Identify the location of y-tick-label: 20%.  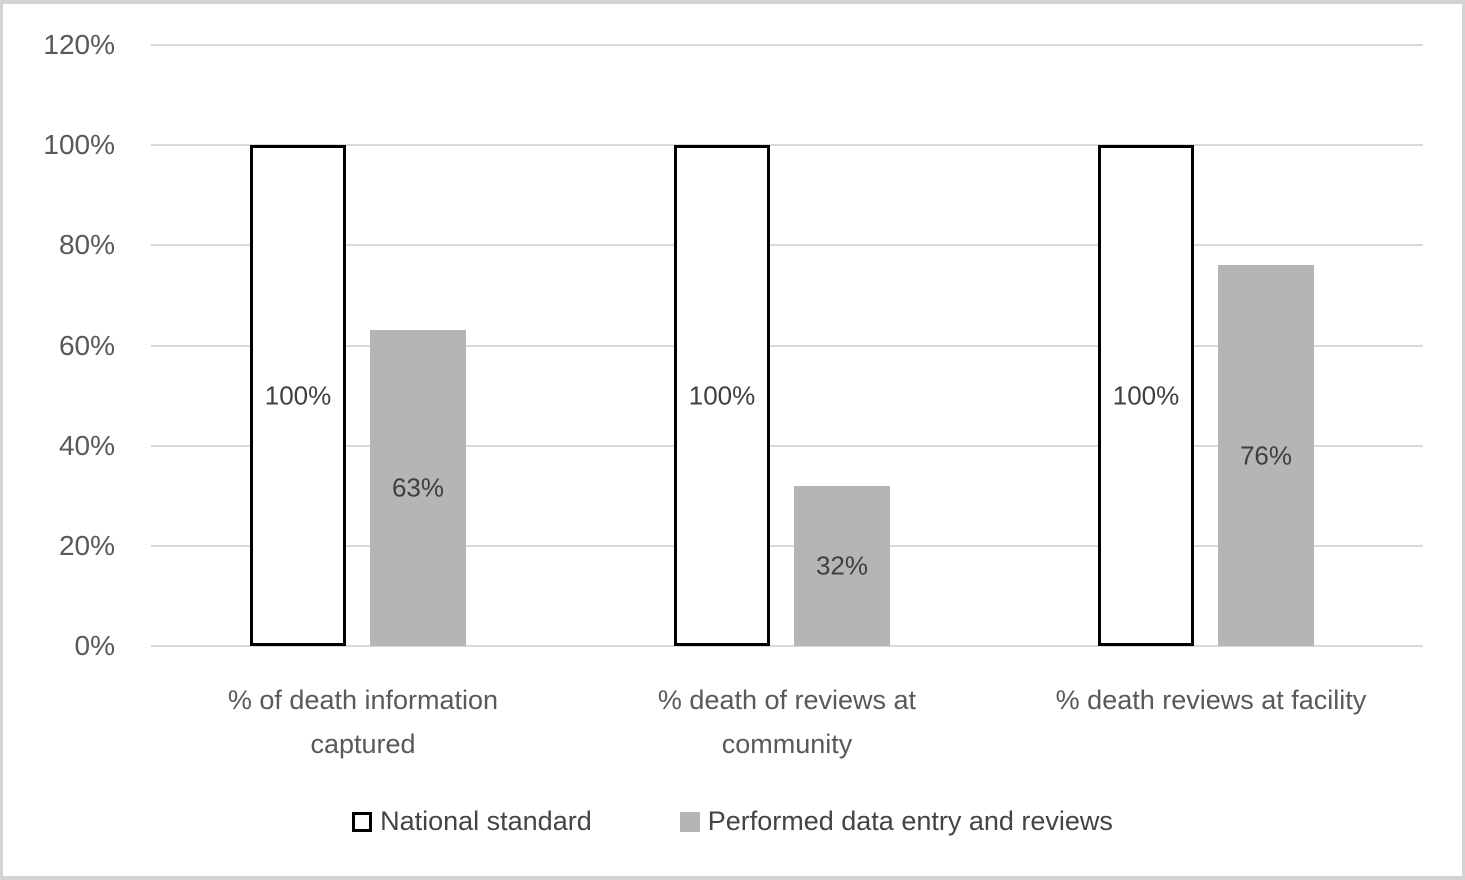
(86, 545).